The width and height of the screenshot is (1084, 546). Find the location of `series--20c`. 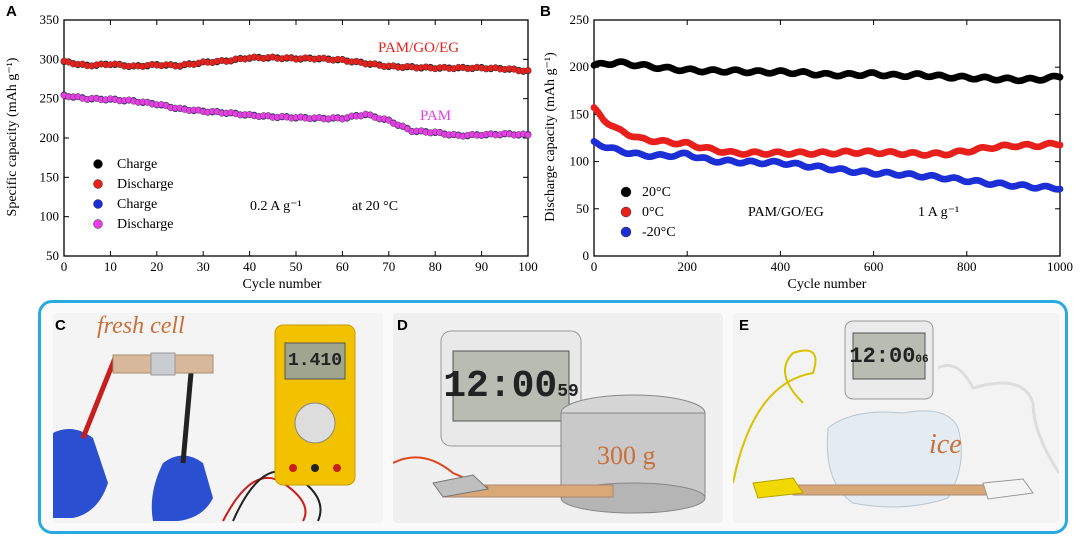

series--20c is located at coordinates (827, 165).